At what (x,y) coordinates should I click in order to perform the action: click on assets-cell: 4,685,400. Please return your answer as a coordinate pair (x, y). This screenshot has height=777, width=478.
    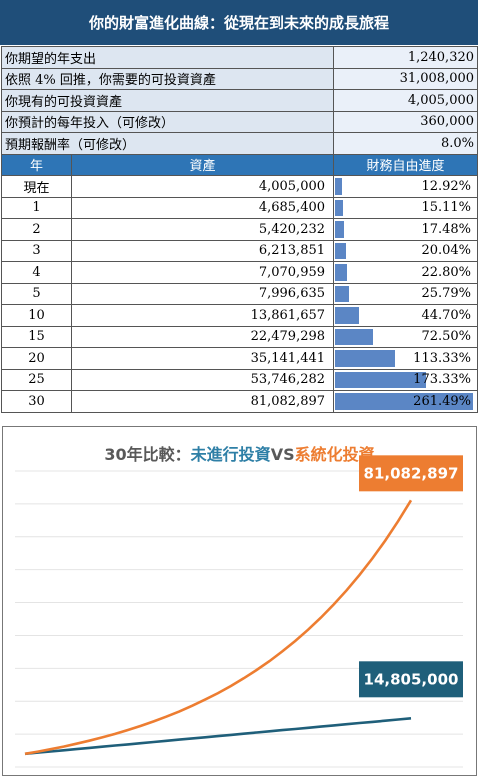
    Looking at the image, I should click on (202, 207).